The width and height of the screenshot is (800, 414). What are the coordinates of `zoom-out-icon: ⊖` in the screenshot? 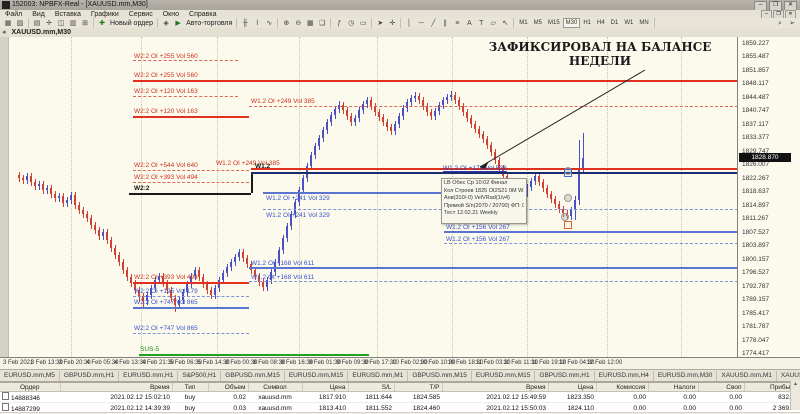 It's located at (298, 23).